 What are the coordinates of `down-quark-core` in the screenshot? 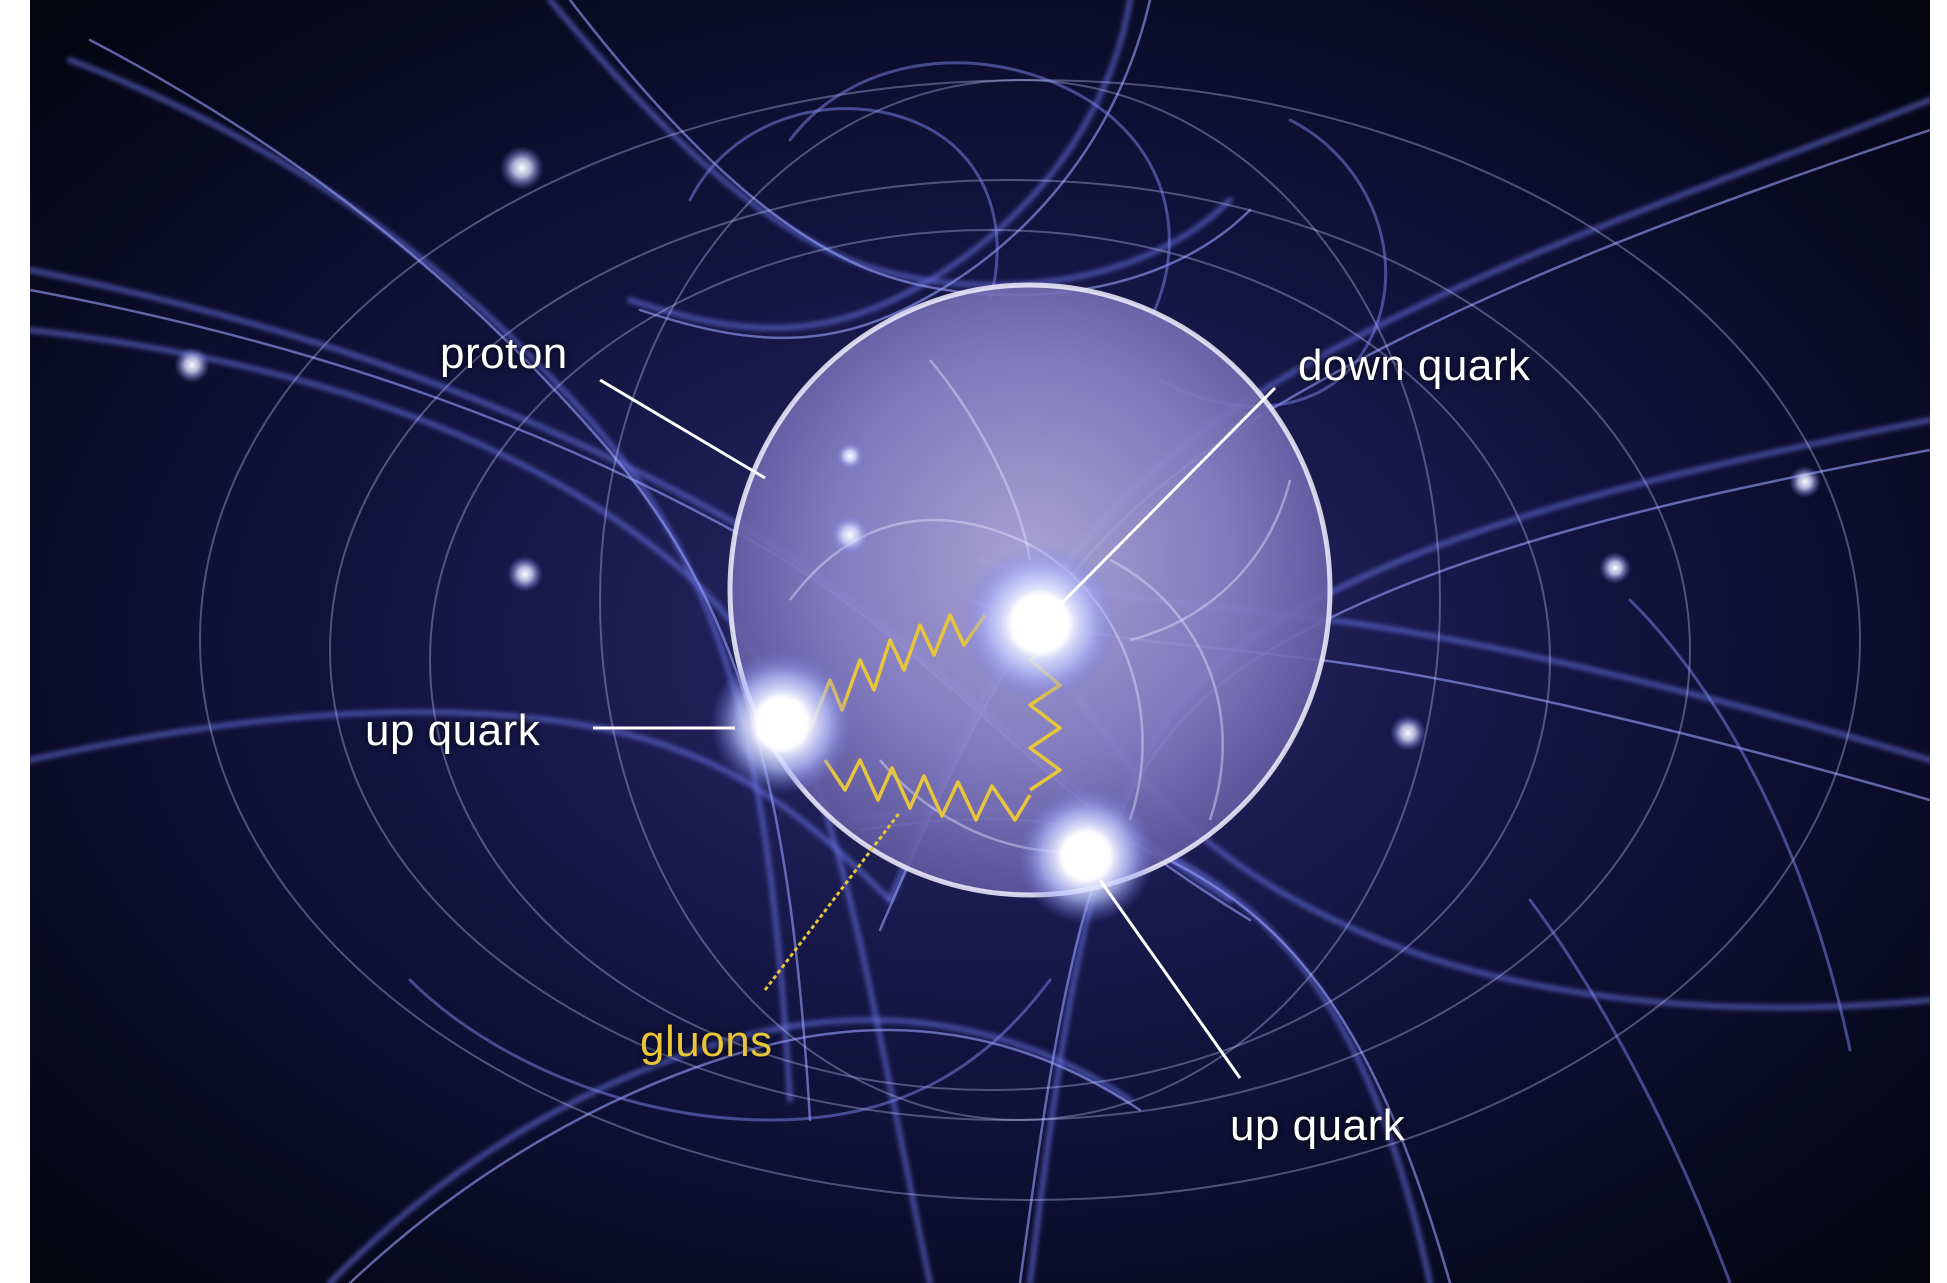 It's located at (1040, 623).